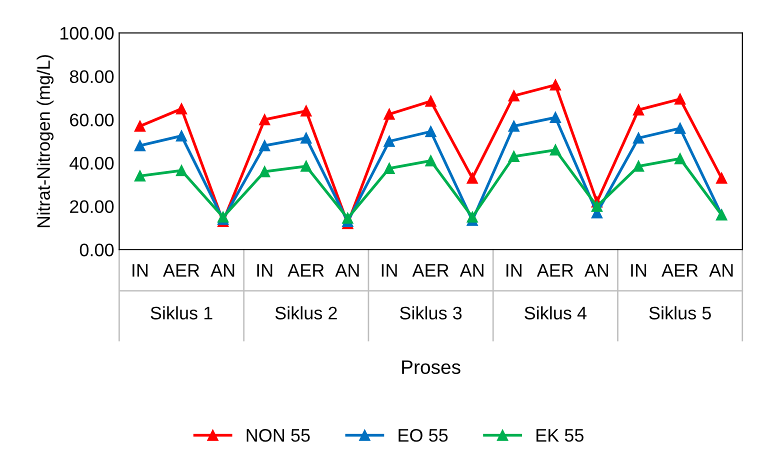  I want to click on legend-label: EK 55, so click(560, 435).